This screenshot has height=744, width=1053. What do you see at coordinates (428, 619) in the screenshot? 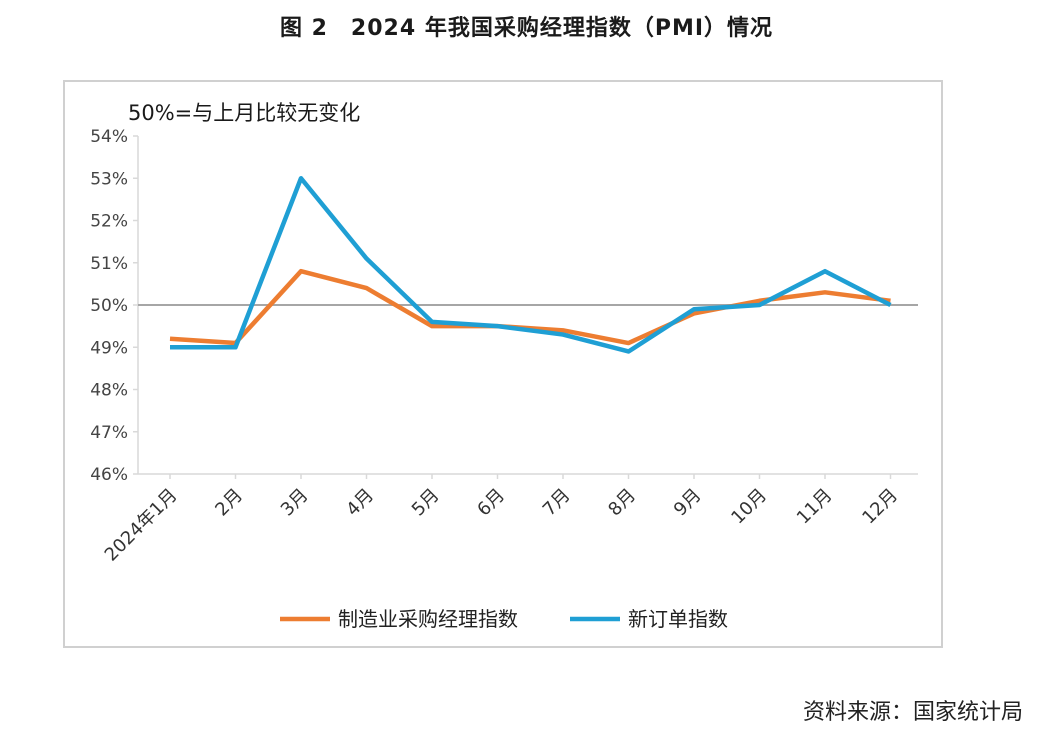
I see `legend-label-1: 制造业采购经理指数` at bounding box center [428, 619].